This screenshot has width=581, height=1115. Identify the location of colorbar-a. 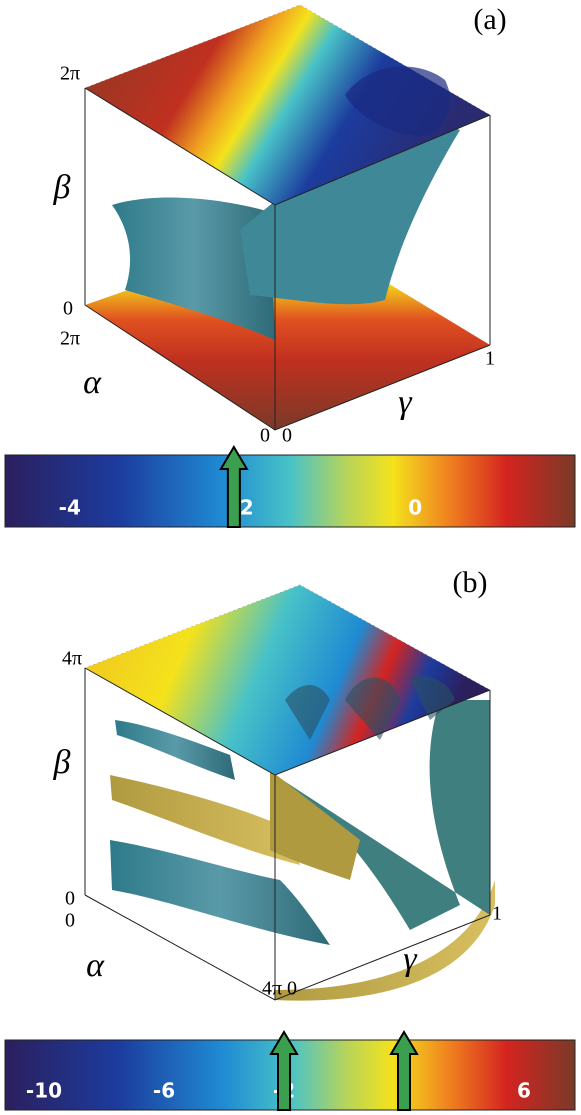
(290, 491).